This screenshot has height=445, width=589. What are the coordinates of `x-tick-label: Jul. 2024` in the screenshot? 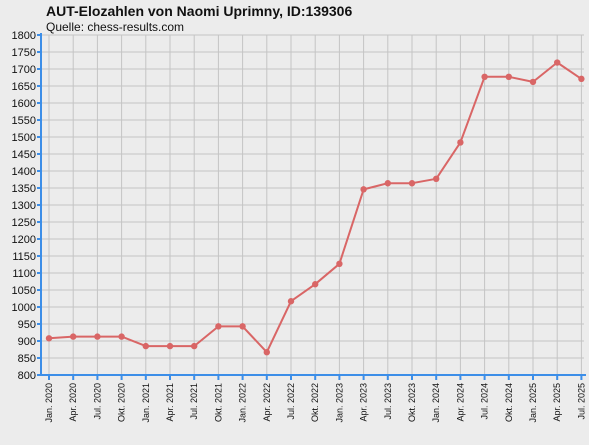 It's located at (485, 401).